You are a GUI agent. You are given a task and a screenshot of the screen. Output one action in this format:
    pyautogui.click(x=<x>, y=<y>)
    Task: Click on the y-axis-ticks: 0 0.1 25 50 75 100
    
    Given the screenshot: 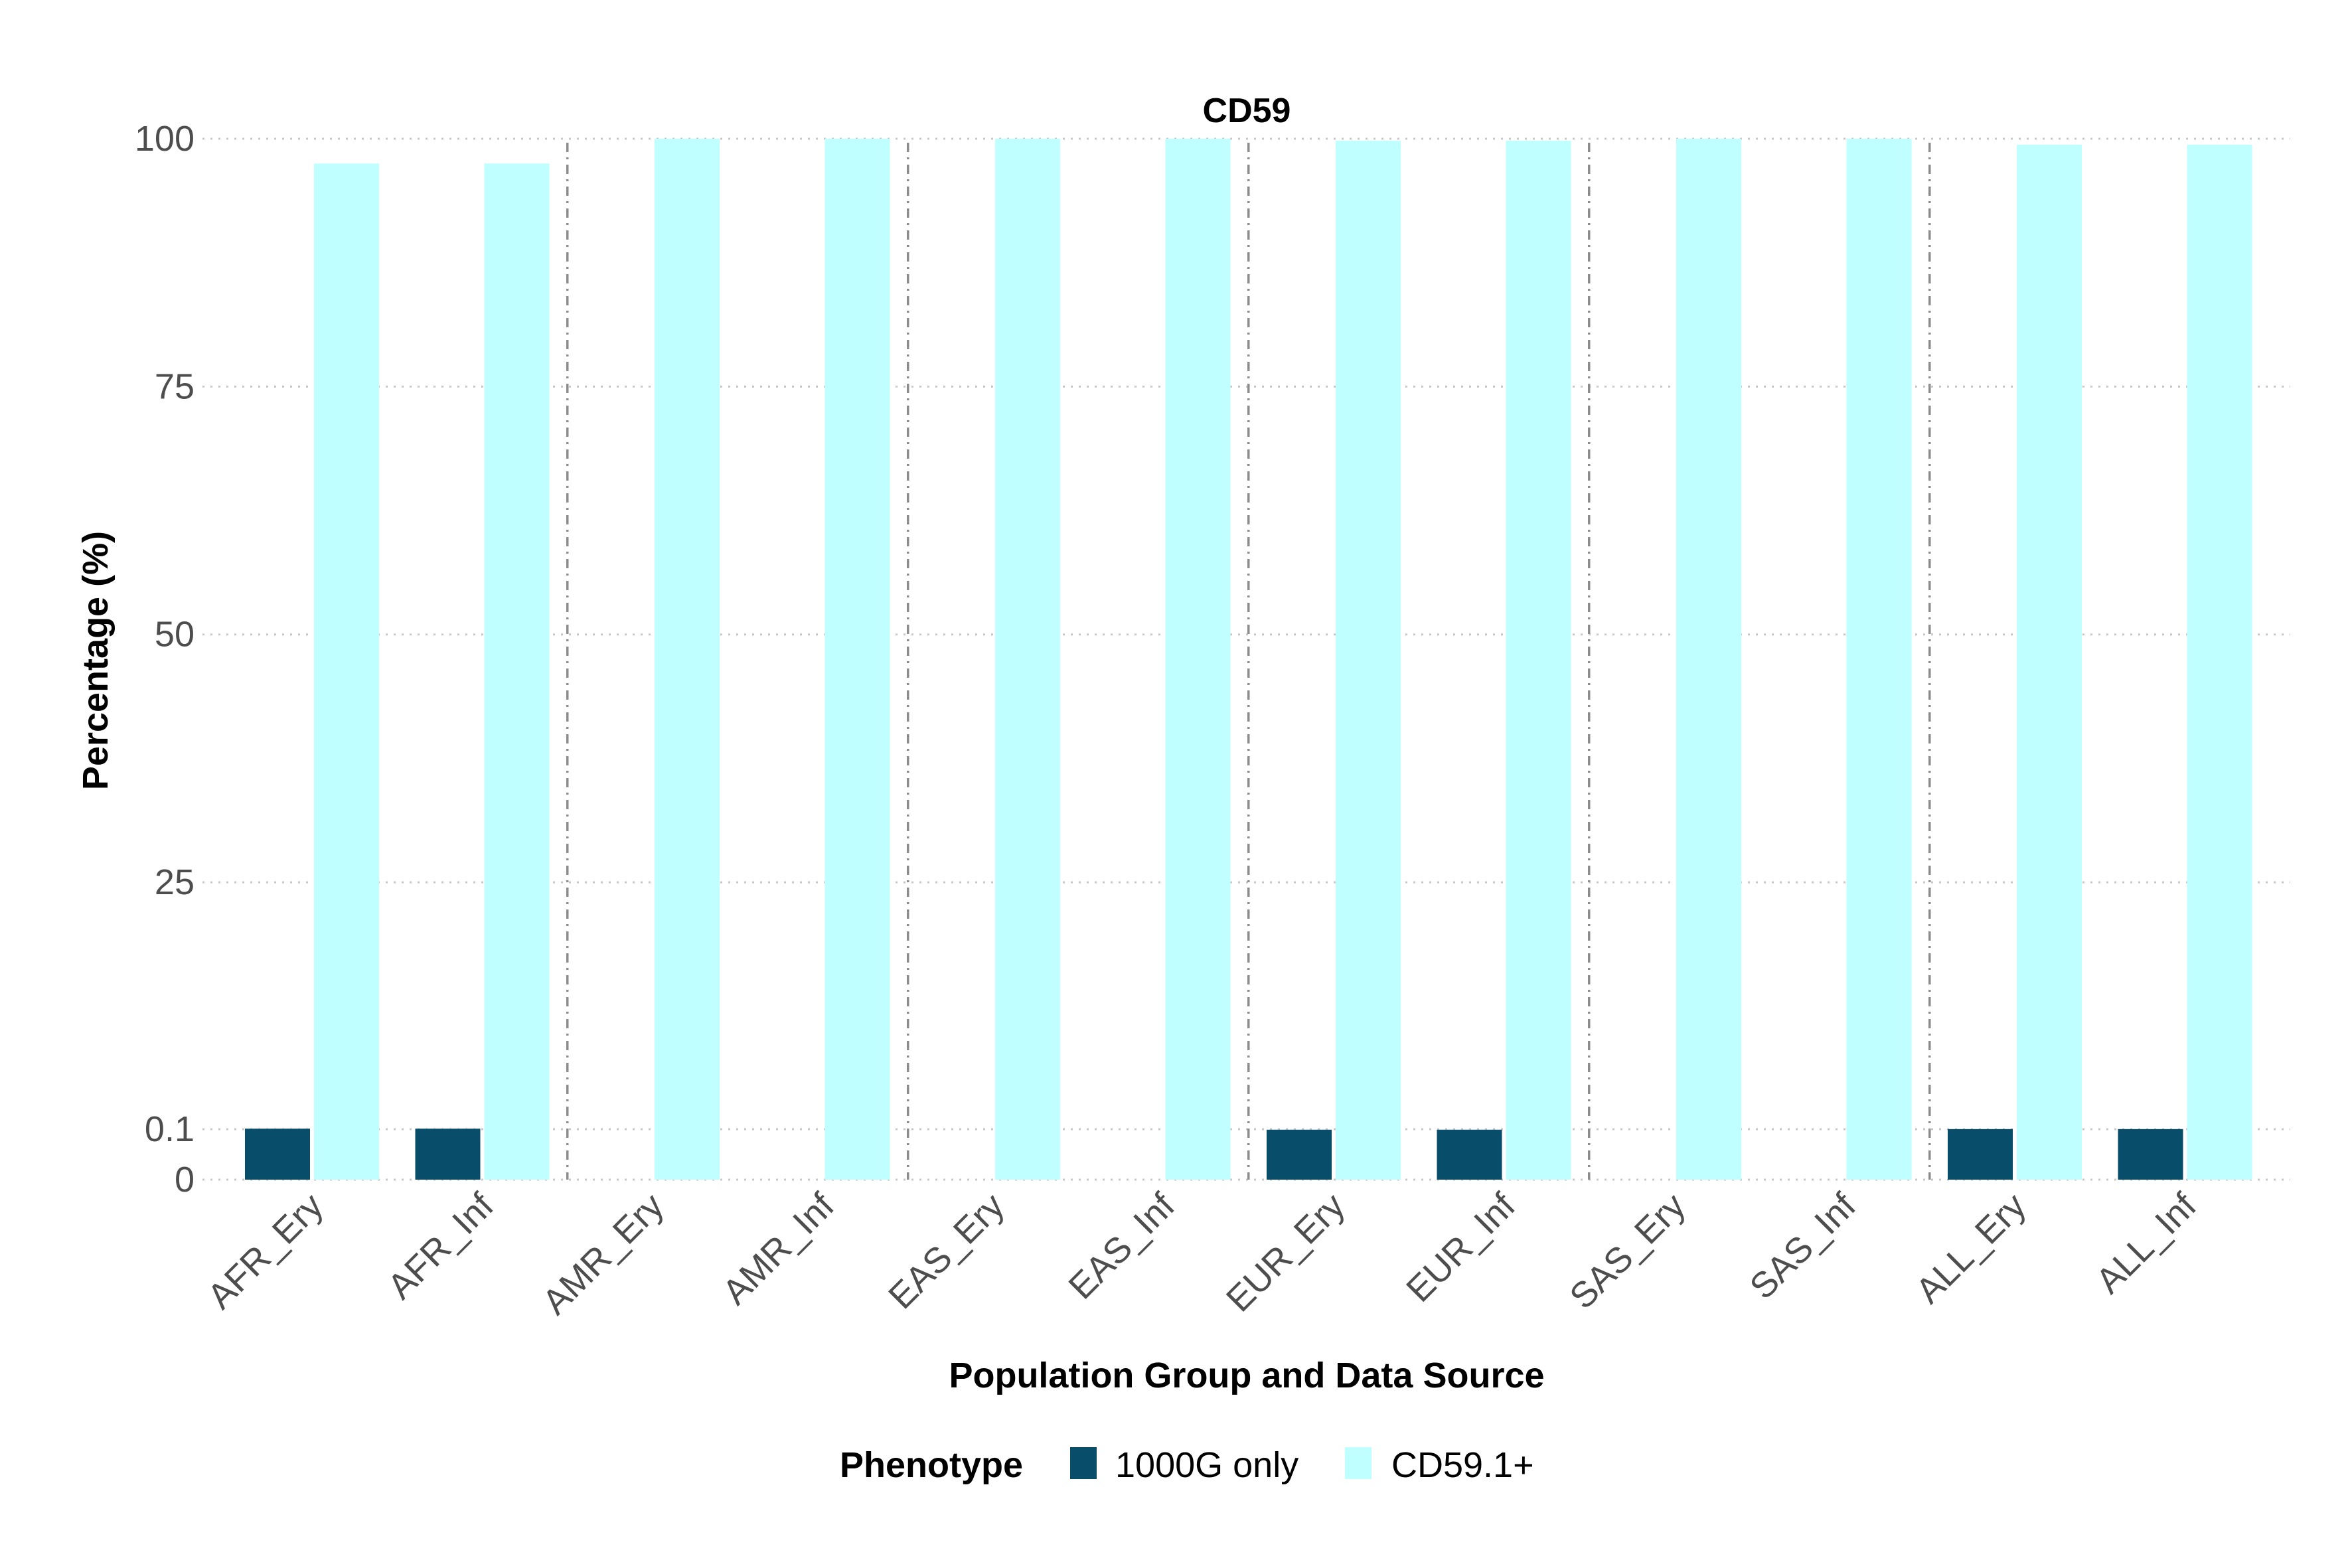 What is the action you would take?
    pyautogui.click(x=165, y=660)
    